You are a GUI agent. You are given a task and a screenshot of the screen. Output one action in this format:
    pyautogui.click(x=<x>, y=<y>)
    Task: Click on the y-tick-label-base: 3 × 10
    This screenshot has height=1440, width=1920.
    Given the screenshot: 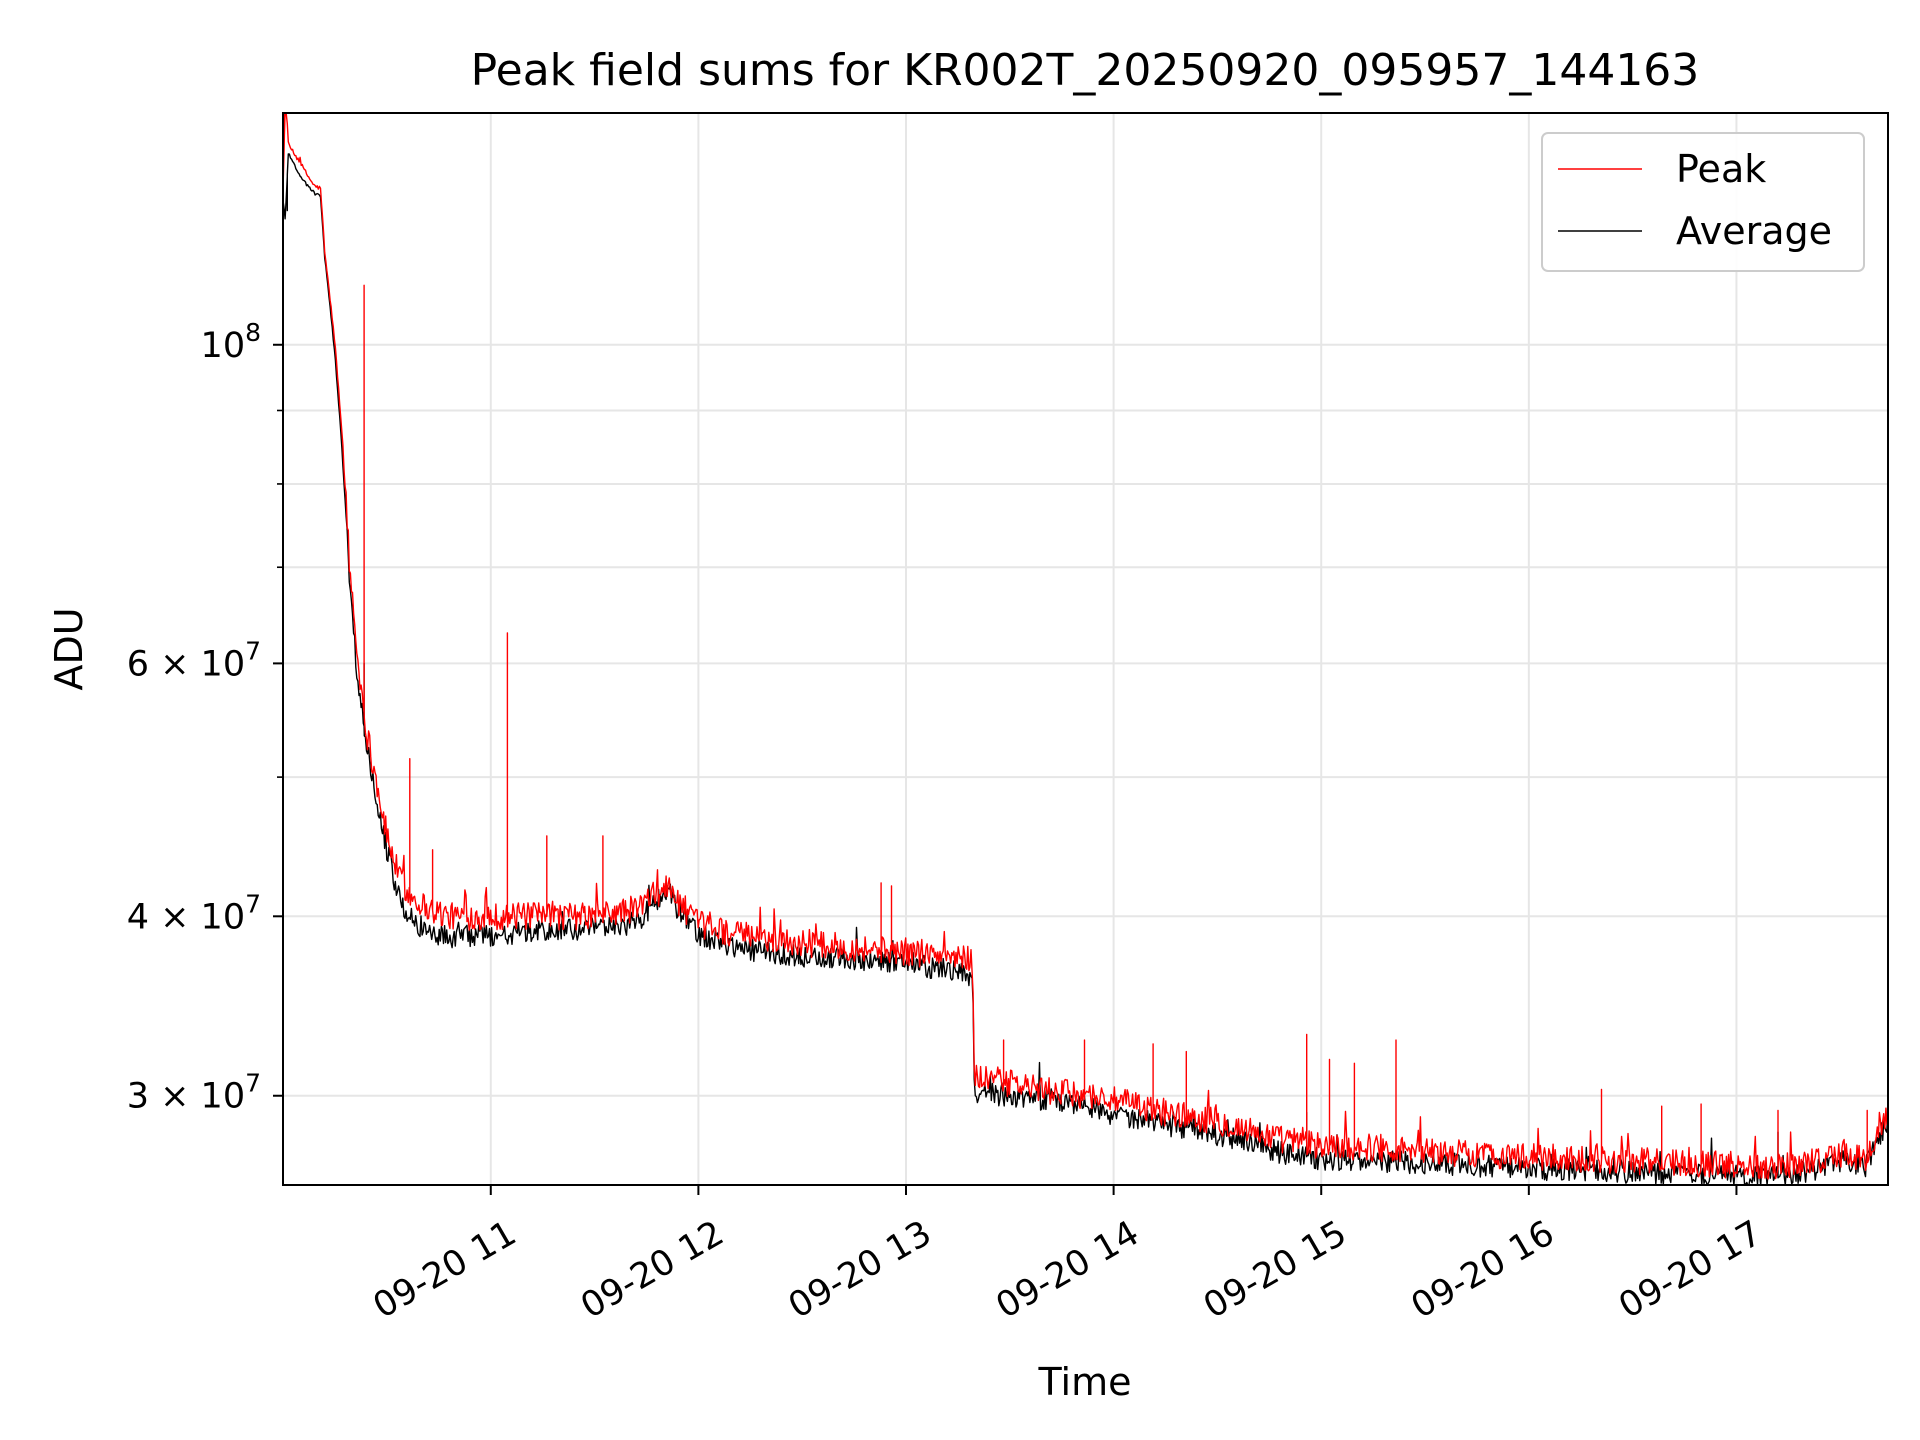 What is the action you would take?
    pyautogui.click(x=186, y=1097)
    